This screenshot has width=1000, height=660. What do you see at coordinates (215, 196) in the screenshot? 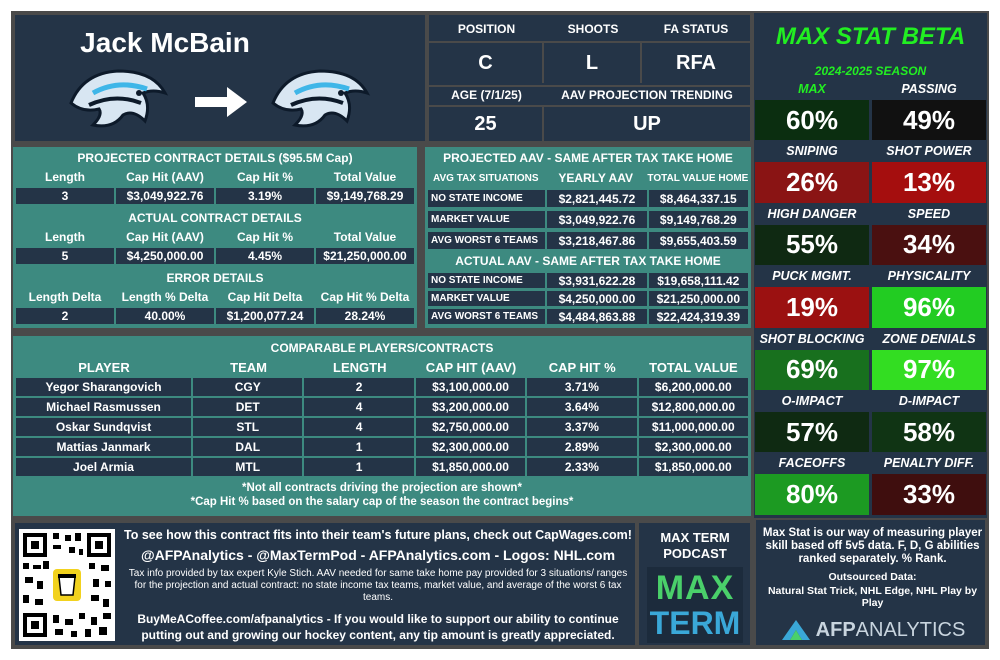
I see `projected-values: 3 $3,049,922.76 3.19% $9,149,768.29` at bounding box center [215, 196].